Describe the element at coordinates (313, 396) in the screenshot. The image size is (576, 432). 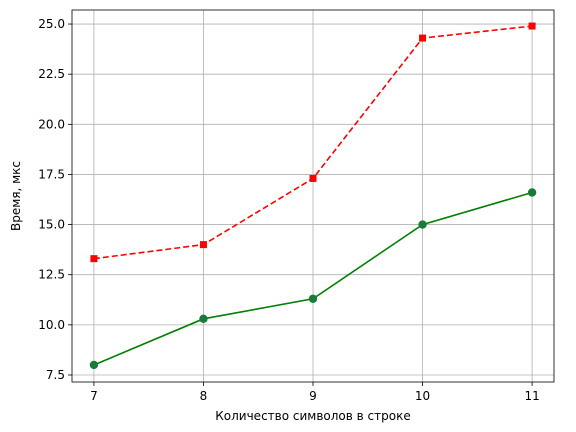
I see `x-tick-label: 9` at that location.